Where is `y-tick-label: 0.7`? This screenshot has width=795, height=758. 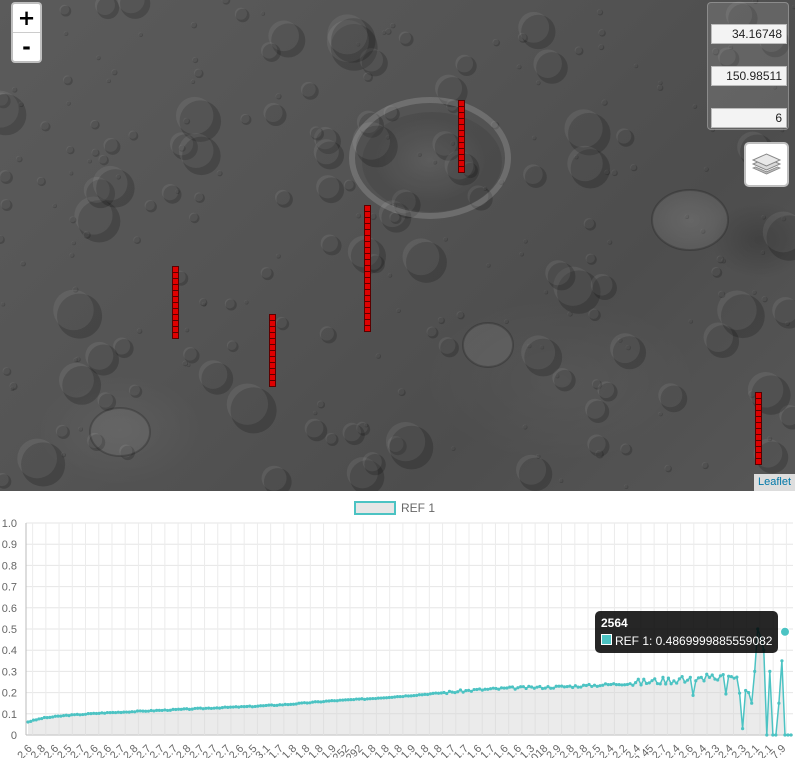
y-tick-label: 0.7 is located at coordinates (9, 588).